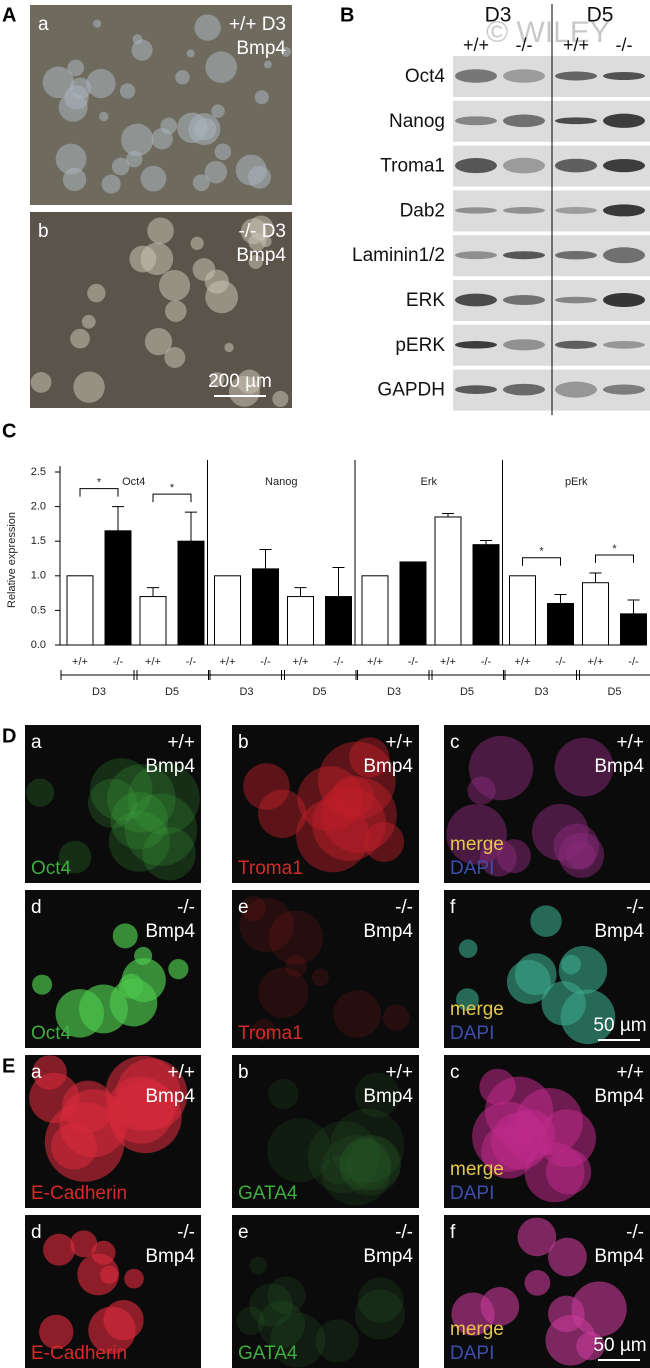 The image size is (650, 1368). What do you see at coordinates (548, 32) in the screenshot?
I see `watermark: © WILEY` at bounding box center [548, 32].